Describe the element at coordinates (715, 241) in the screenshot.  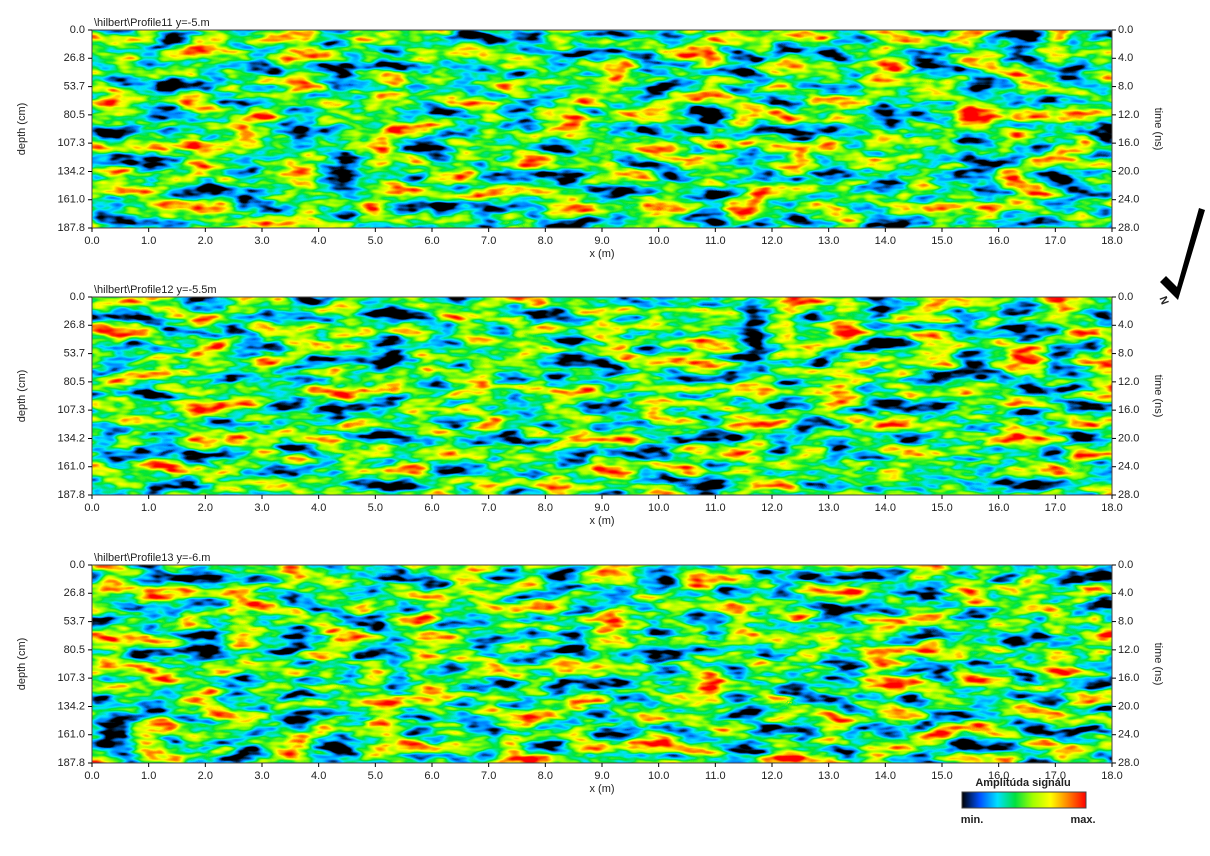
I see `x-tick-label: 11.0` at that location.